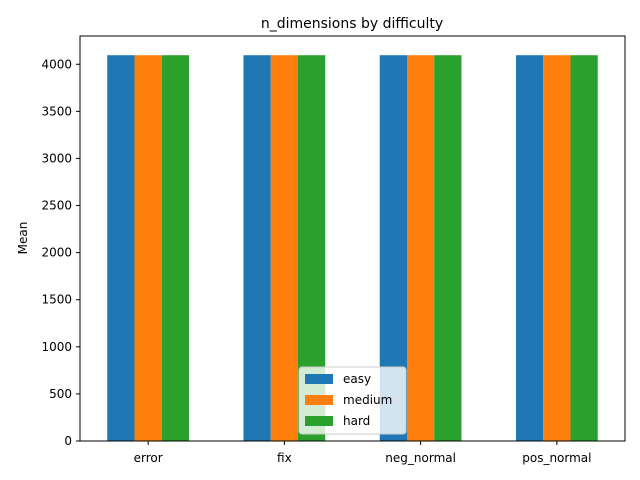  I want to click on legend-label-hard: hard, so click(356, 421).